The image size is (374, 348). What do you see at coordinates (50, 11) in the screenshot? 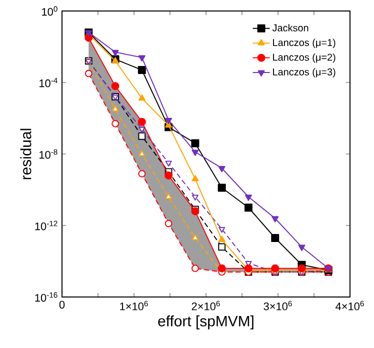
I see `y-tick-label: 10$^{0}$` at bounding box center [50, 11].